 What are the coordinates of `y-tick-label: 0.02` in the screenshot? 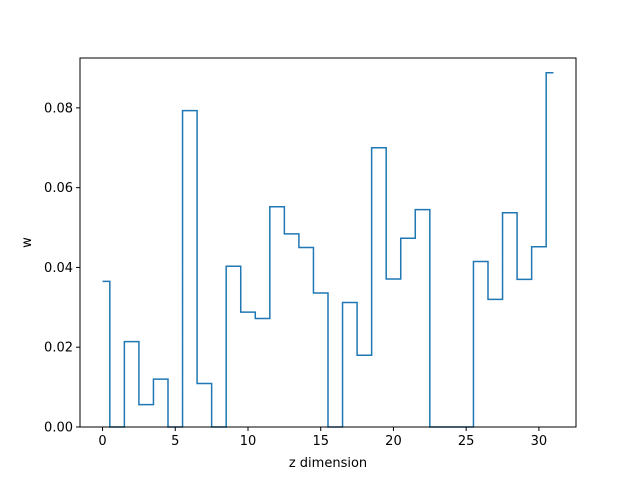 It's located at (58, 348).